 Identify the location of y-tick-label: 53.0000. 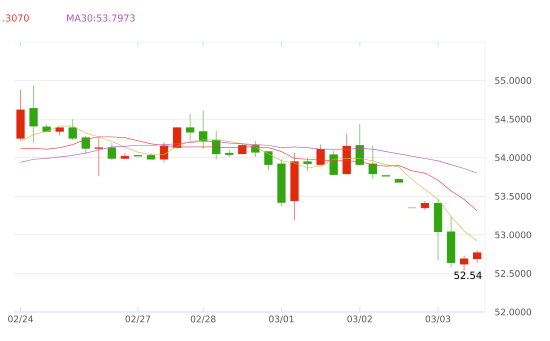
(513, 234).